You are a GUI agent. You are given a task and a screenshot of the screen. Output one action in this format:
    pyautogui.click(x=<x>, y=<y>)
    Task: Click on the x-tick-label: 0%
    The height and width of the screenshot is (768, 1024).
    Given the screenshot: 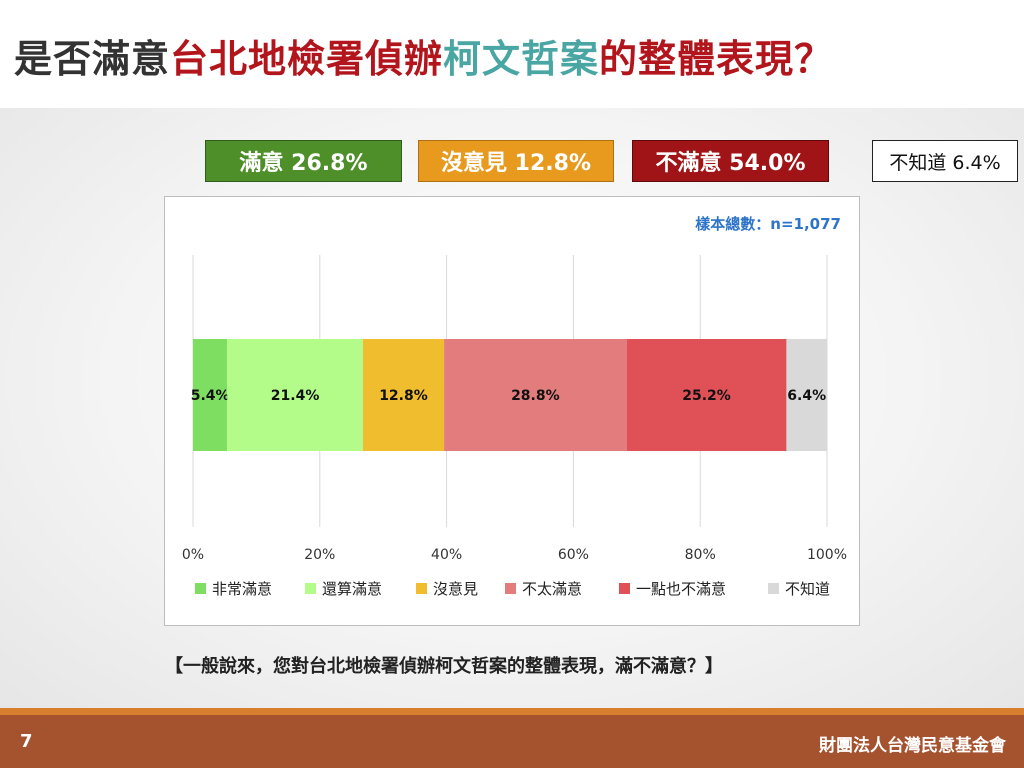 What is the action you would take?
    pyautogui.click(x=193, y=555)
    